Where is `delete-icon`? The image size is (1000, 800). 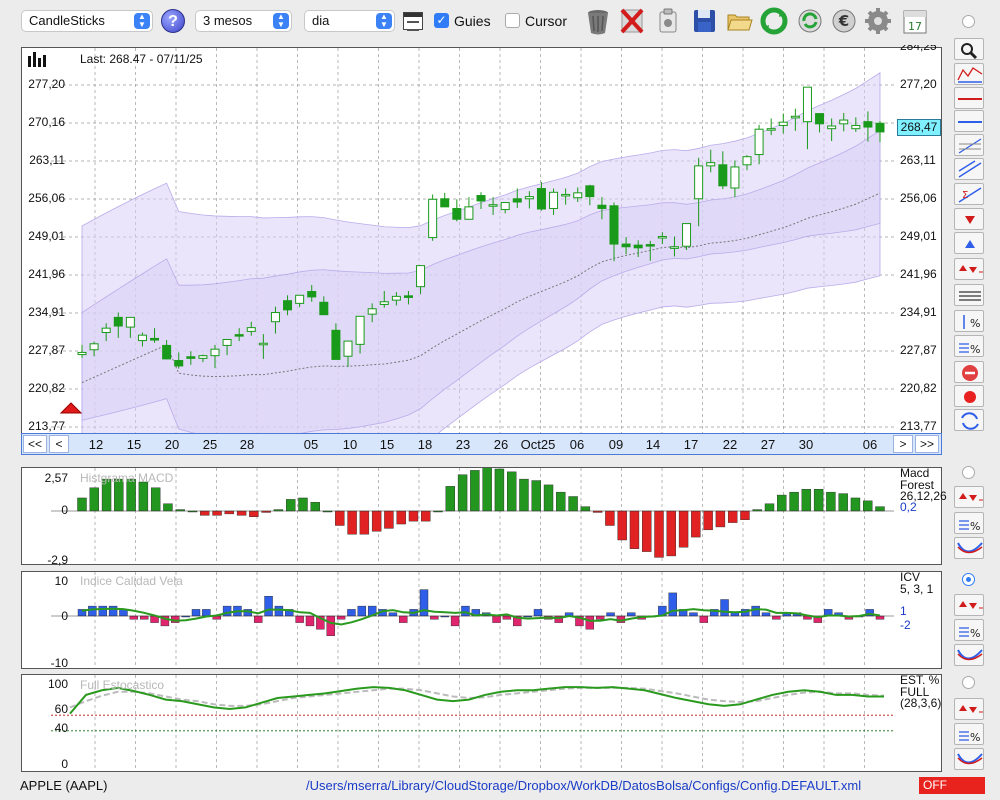 delete-icon is located at coordinates (632, 21).